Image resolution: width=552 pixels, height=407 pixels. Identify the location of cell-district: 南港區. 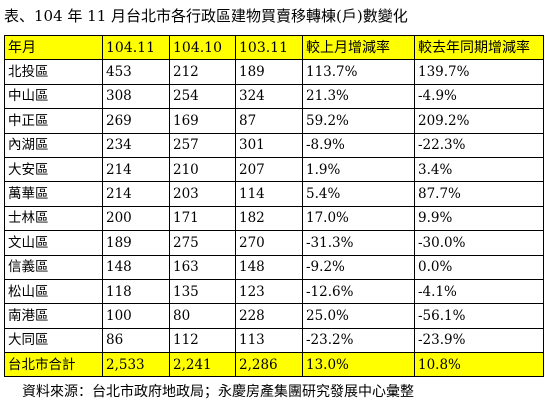
(53, 316).